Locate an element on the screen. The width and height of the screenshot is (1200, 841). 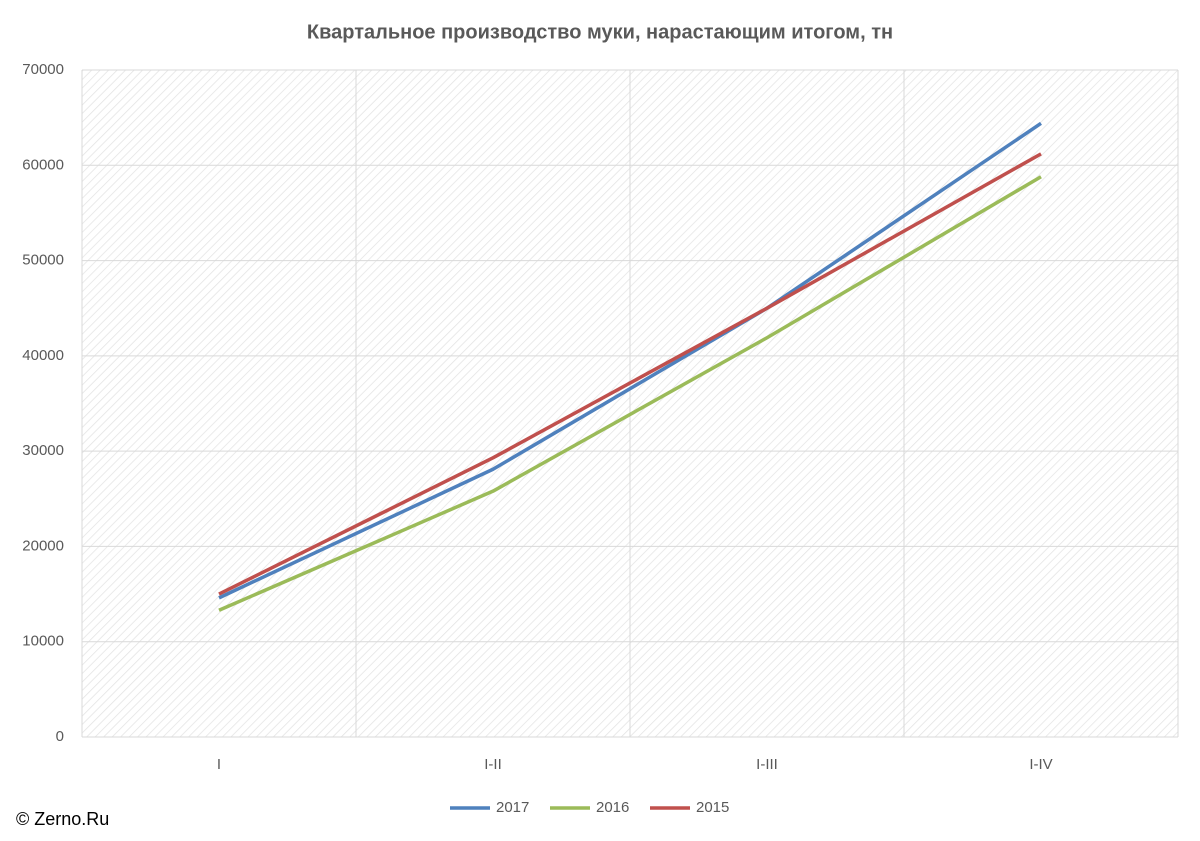
x-tick-label: I-III is located at coordinates (767, 764).